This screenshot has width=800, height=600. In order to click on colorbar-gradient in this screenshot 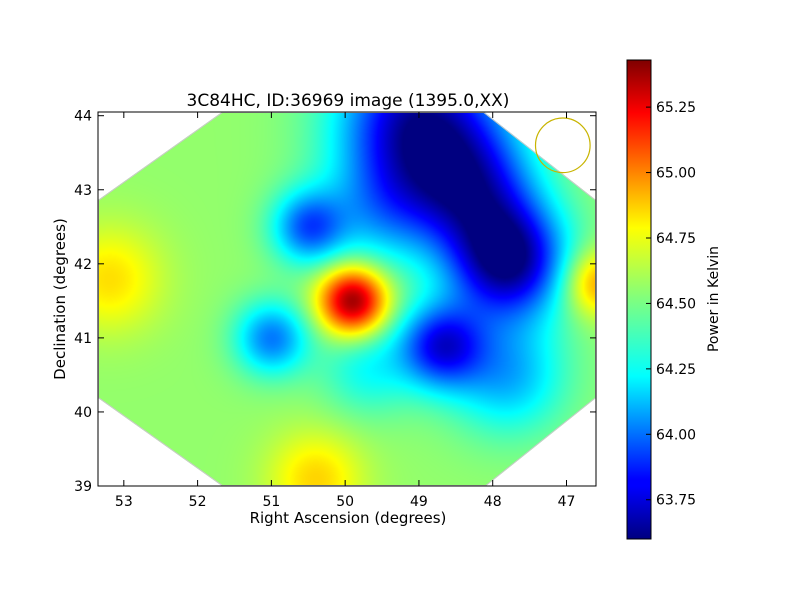, I will do `click(639, 299)`.